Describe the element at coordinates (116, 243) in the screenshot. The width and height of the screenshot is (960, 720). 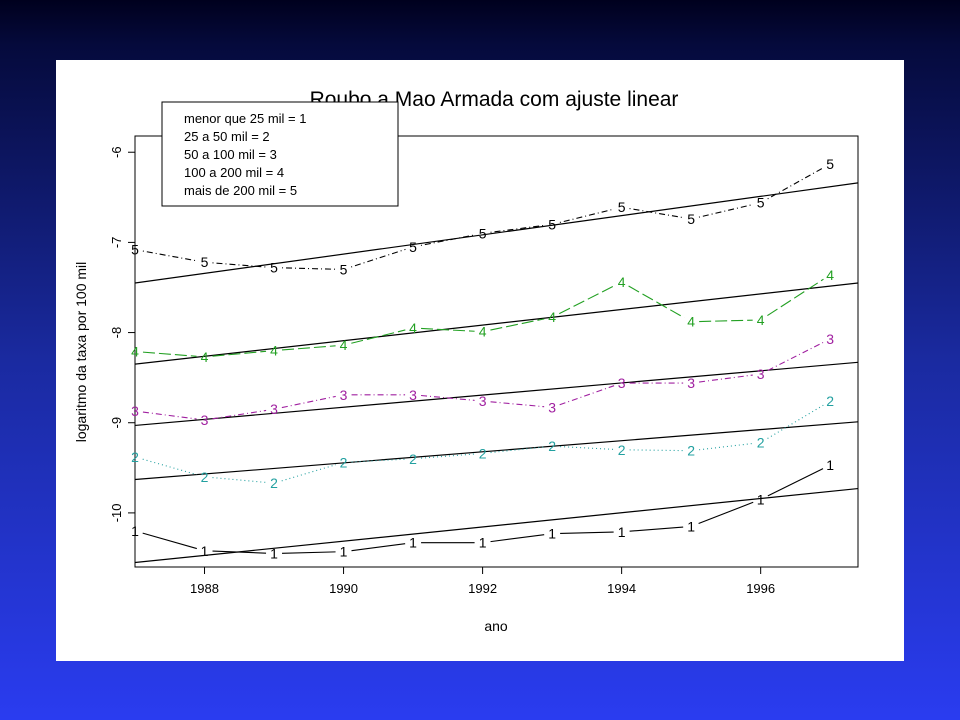
I see `y-tick-label: -7` at that location.